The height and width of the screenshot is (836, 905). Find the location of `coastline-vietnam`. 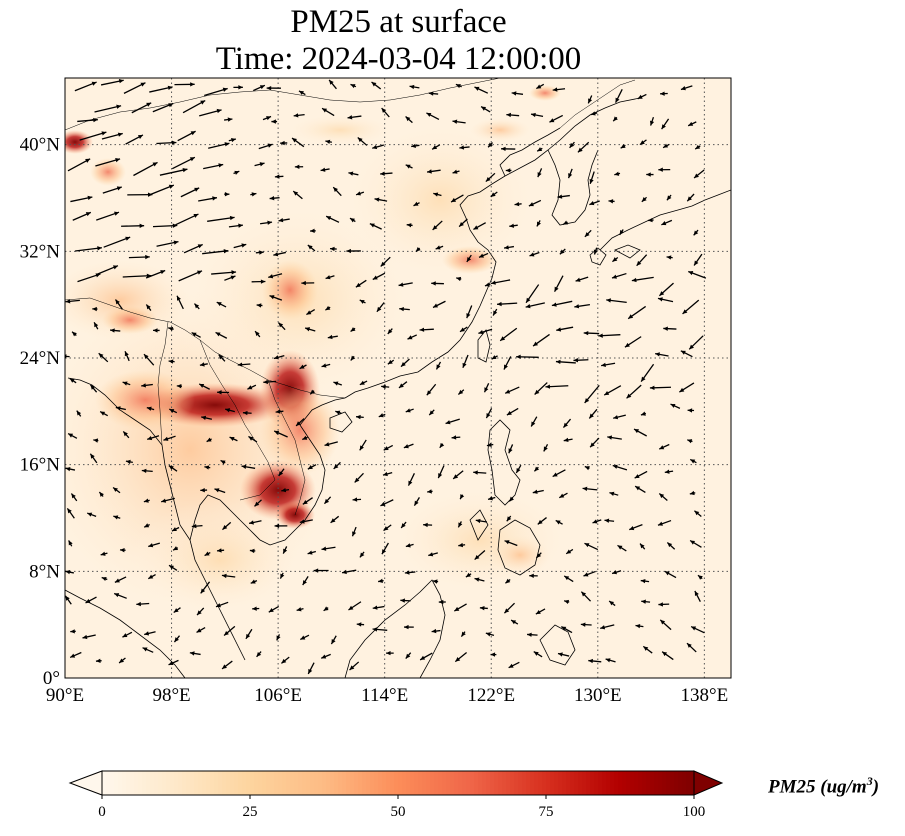

coastline-vietnam is located at coordinates (292, 471).